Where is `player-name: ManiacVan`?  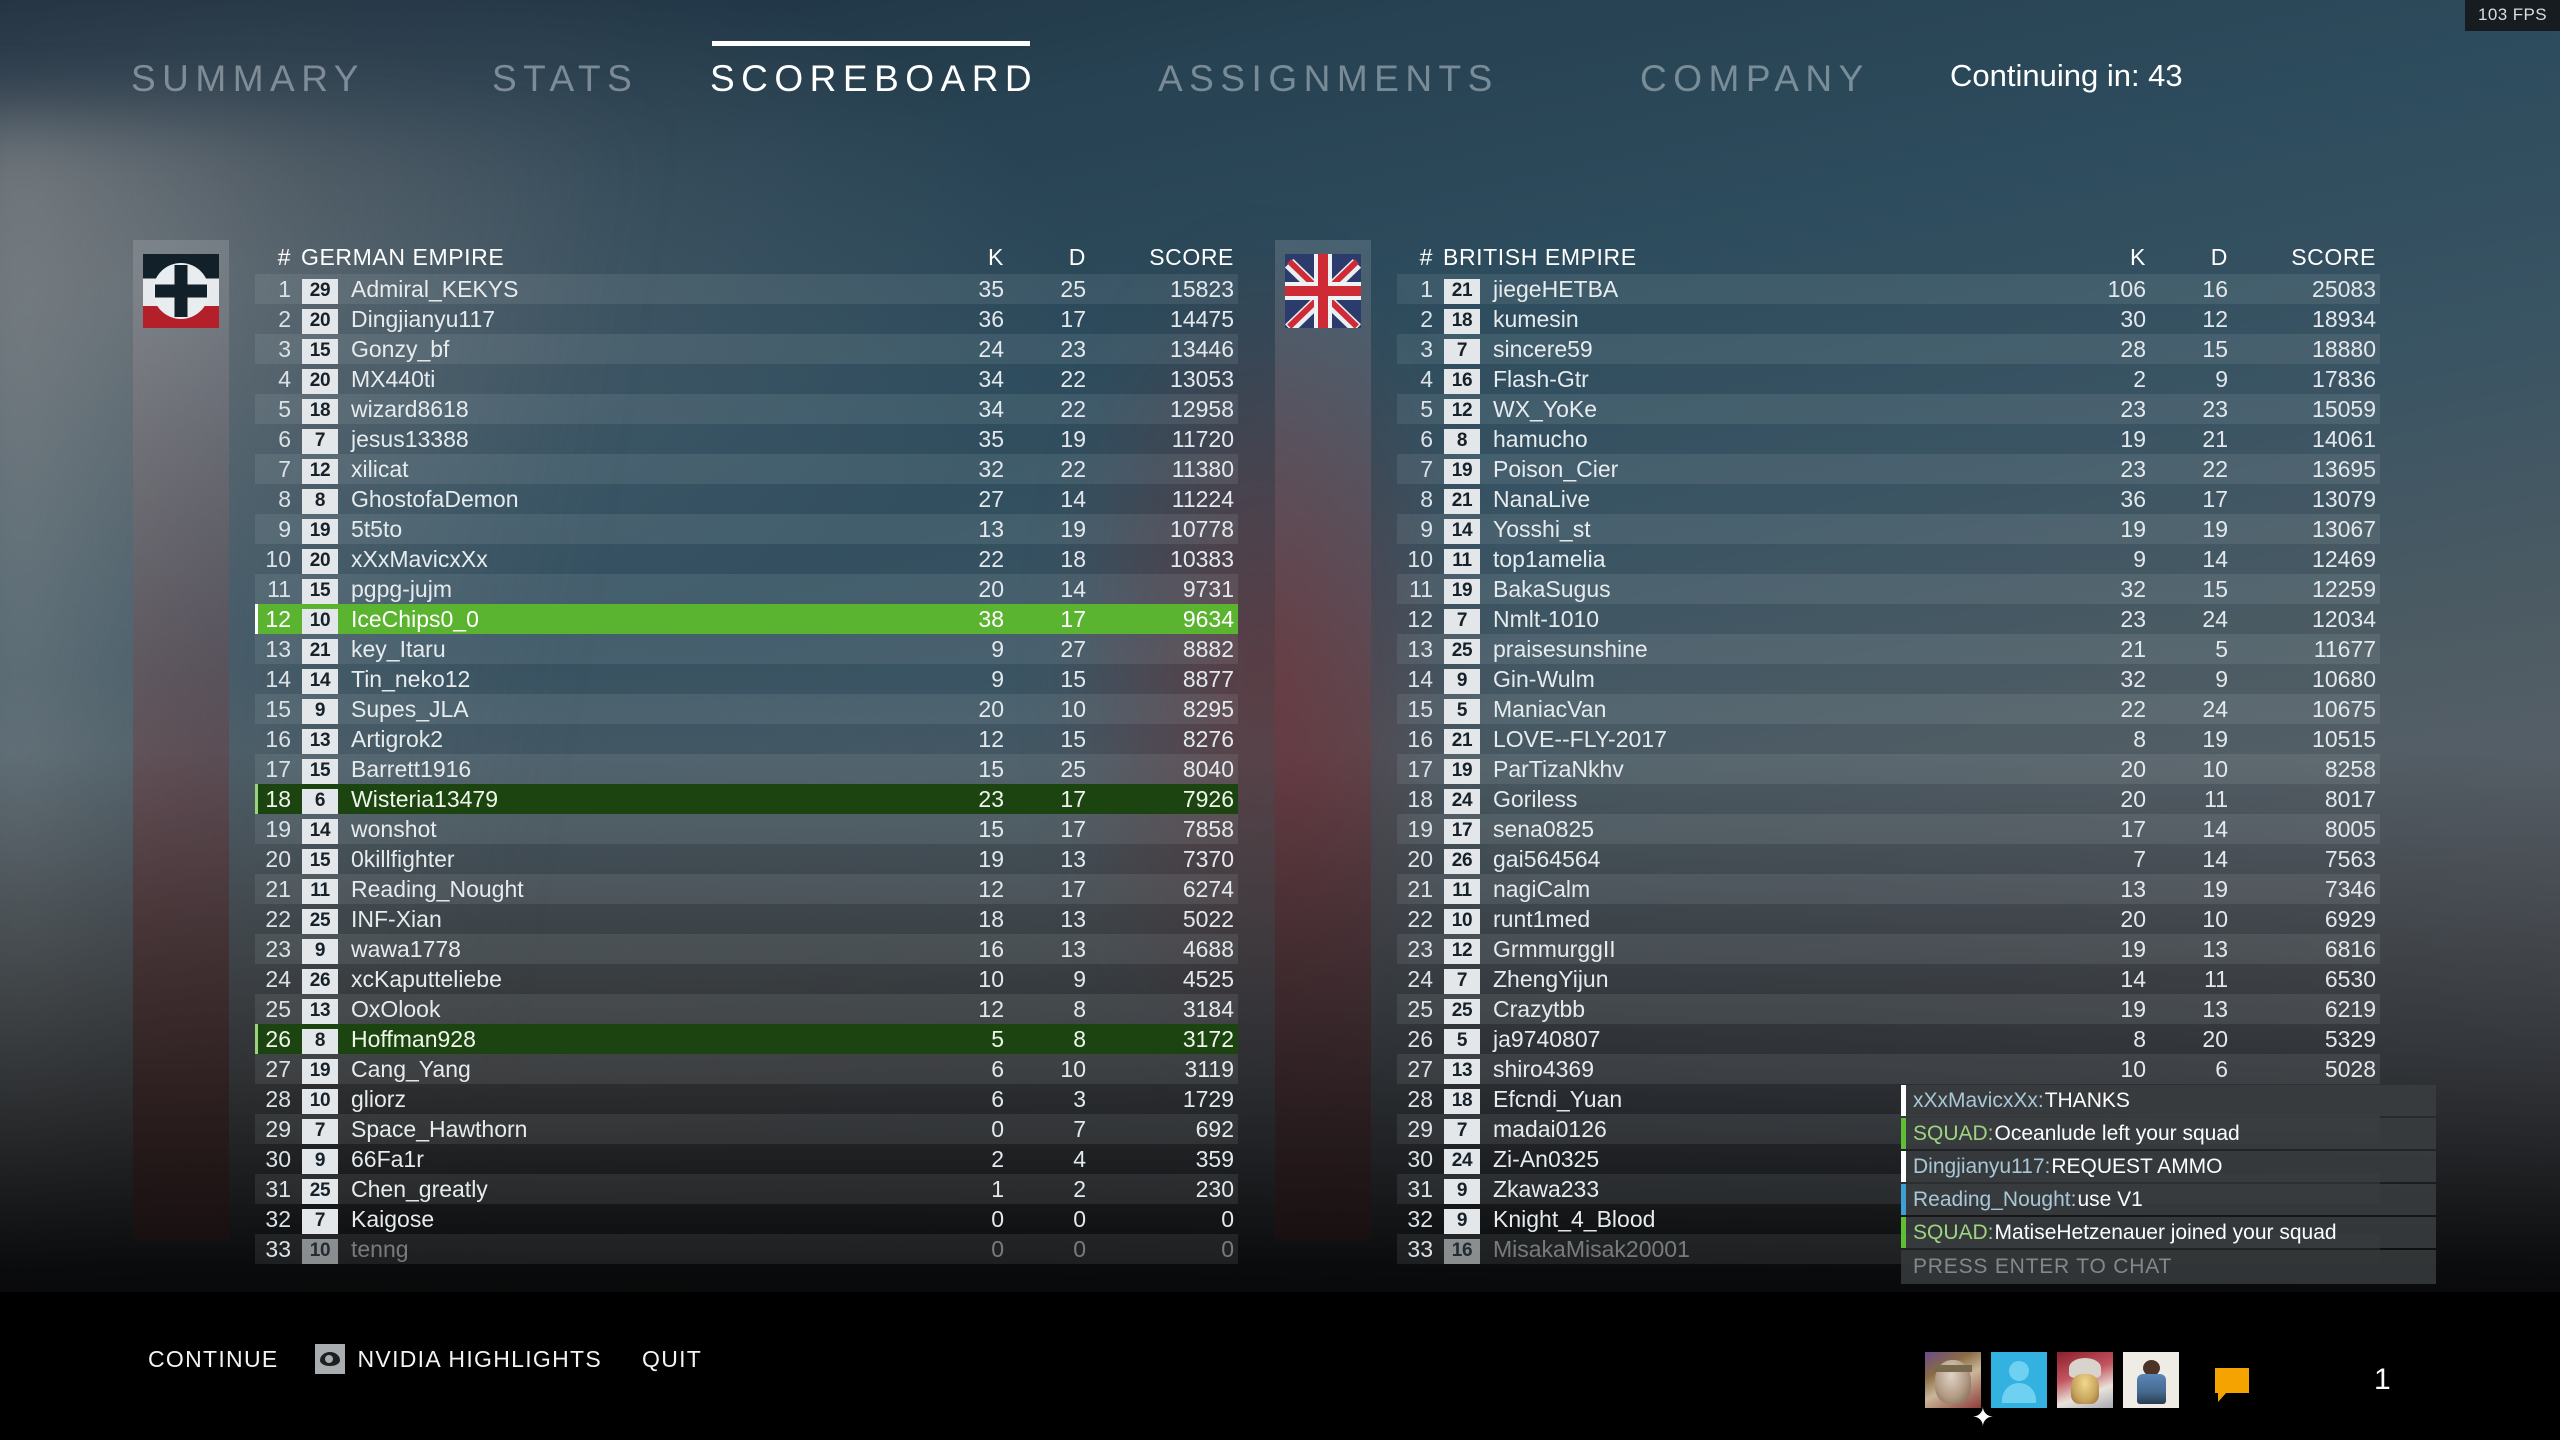
player-name: ManiacVan is located at coordinates (1550, 708).